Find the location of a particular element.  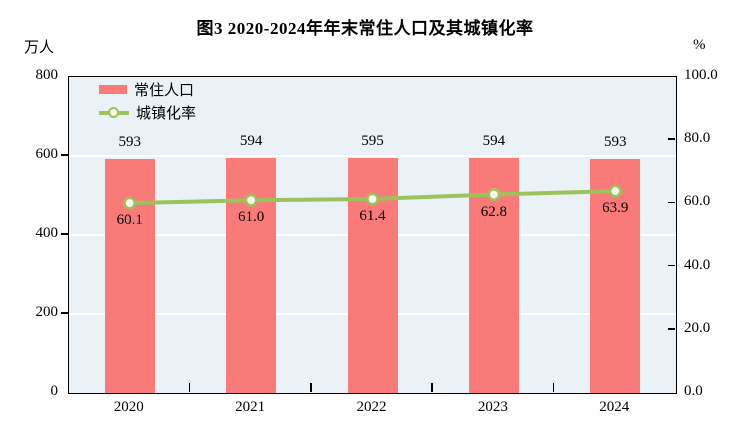

bar-value-label-2022: 595 is located at coordinates (372, 140).